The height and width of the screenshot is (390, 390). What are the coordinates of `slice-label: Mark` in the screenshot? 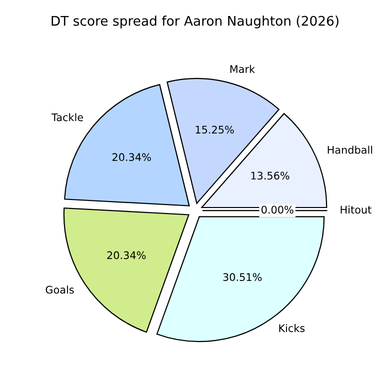 It's located at (243, 68).